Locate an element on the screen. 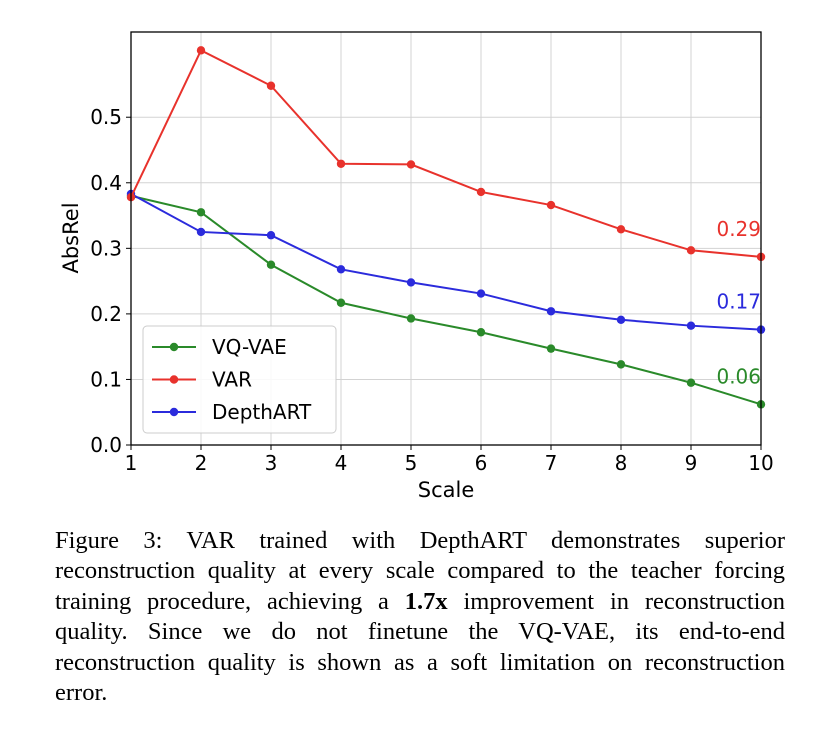 The image size is (837, 737). x-tick-label: 3 is located at coordinates (271, 463).